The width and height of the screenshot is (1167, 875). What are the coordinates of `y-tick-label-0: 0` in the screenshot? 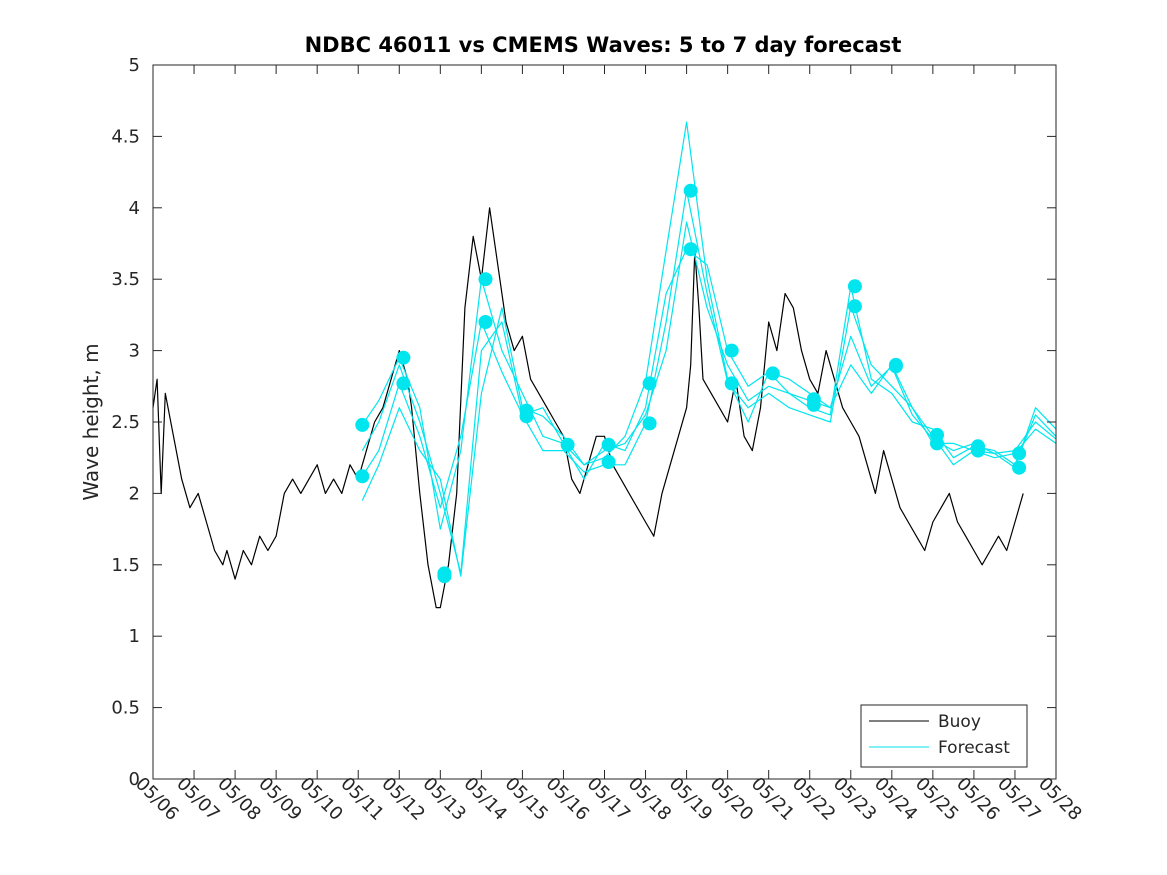 It's located at (134, 779).